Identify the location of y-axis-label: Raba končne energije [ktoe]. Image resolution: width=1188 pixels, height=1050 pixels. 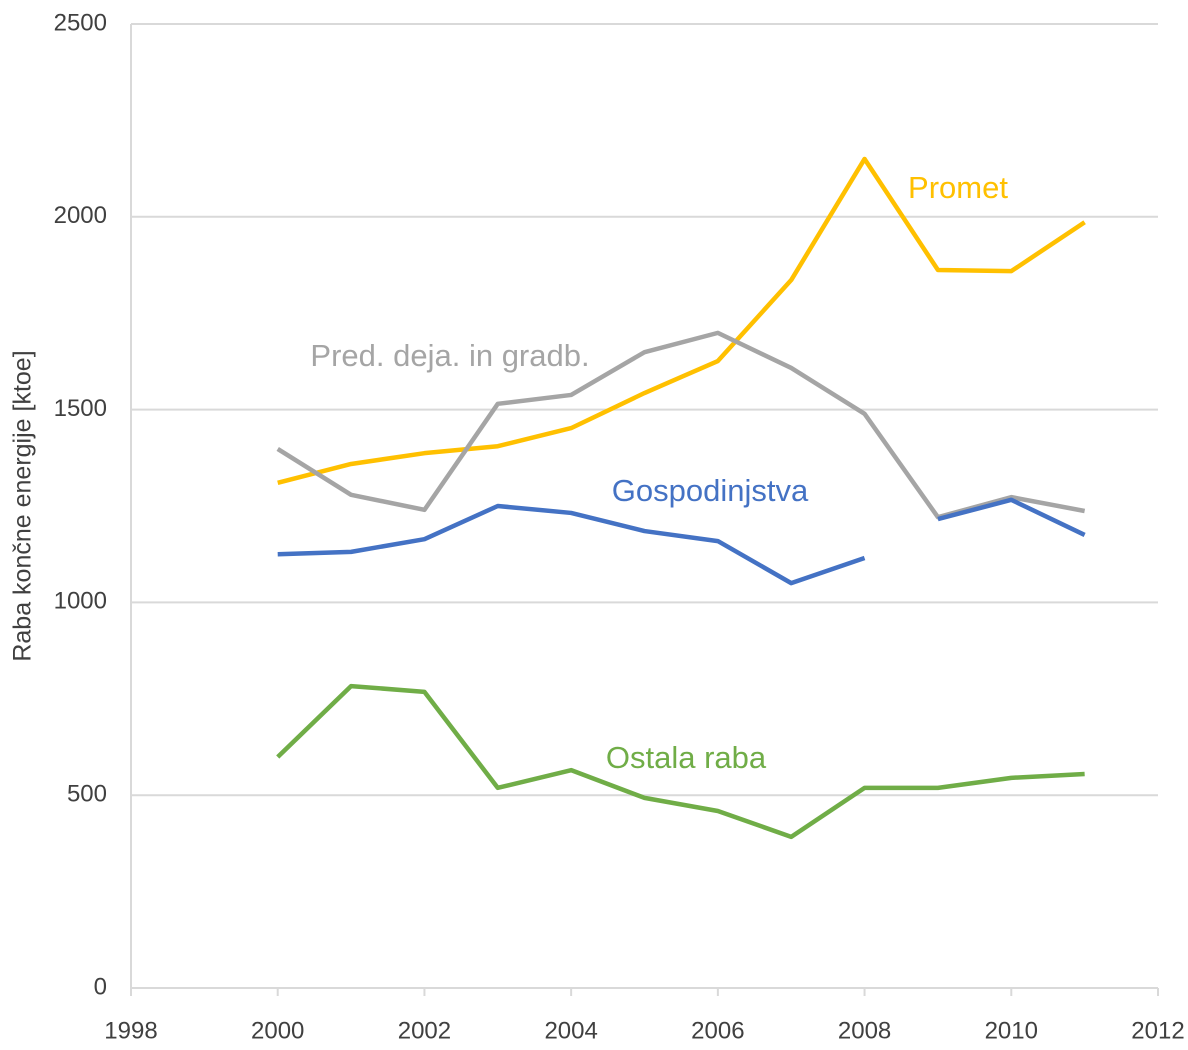
(23, 505).